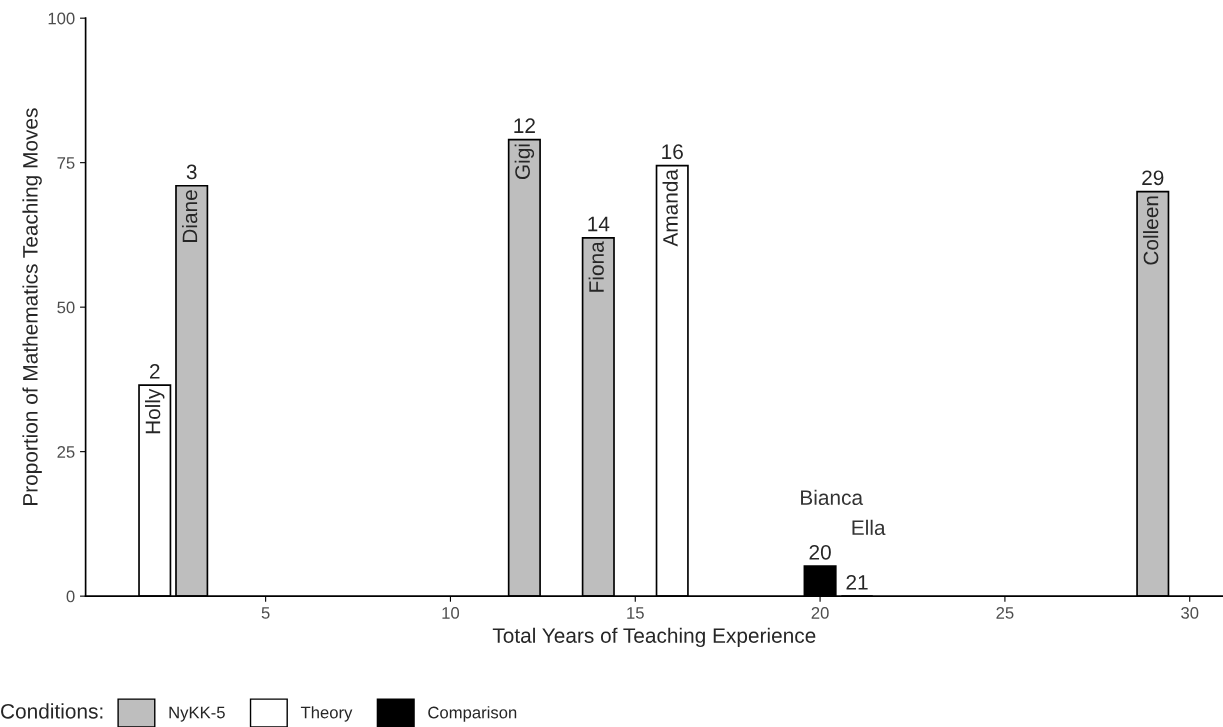  What do you see at coordinates (66, 452) in the screenshot?
I see `y-tick-label: 25` at bounding box center [66, 452].